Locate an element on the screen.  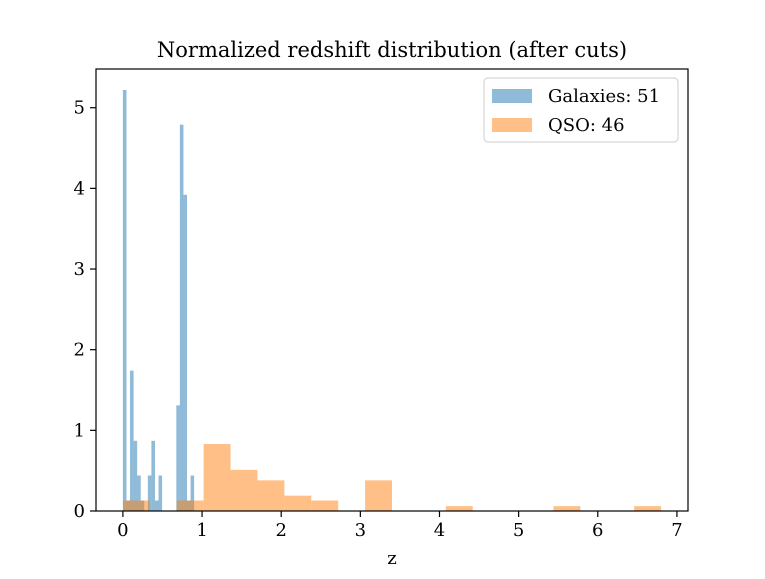
x-tick-label-1: 1 is located at coordinates (201, 530).